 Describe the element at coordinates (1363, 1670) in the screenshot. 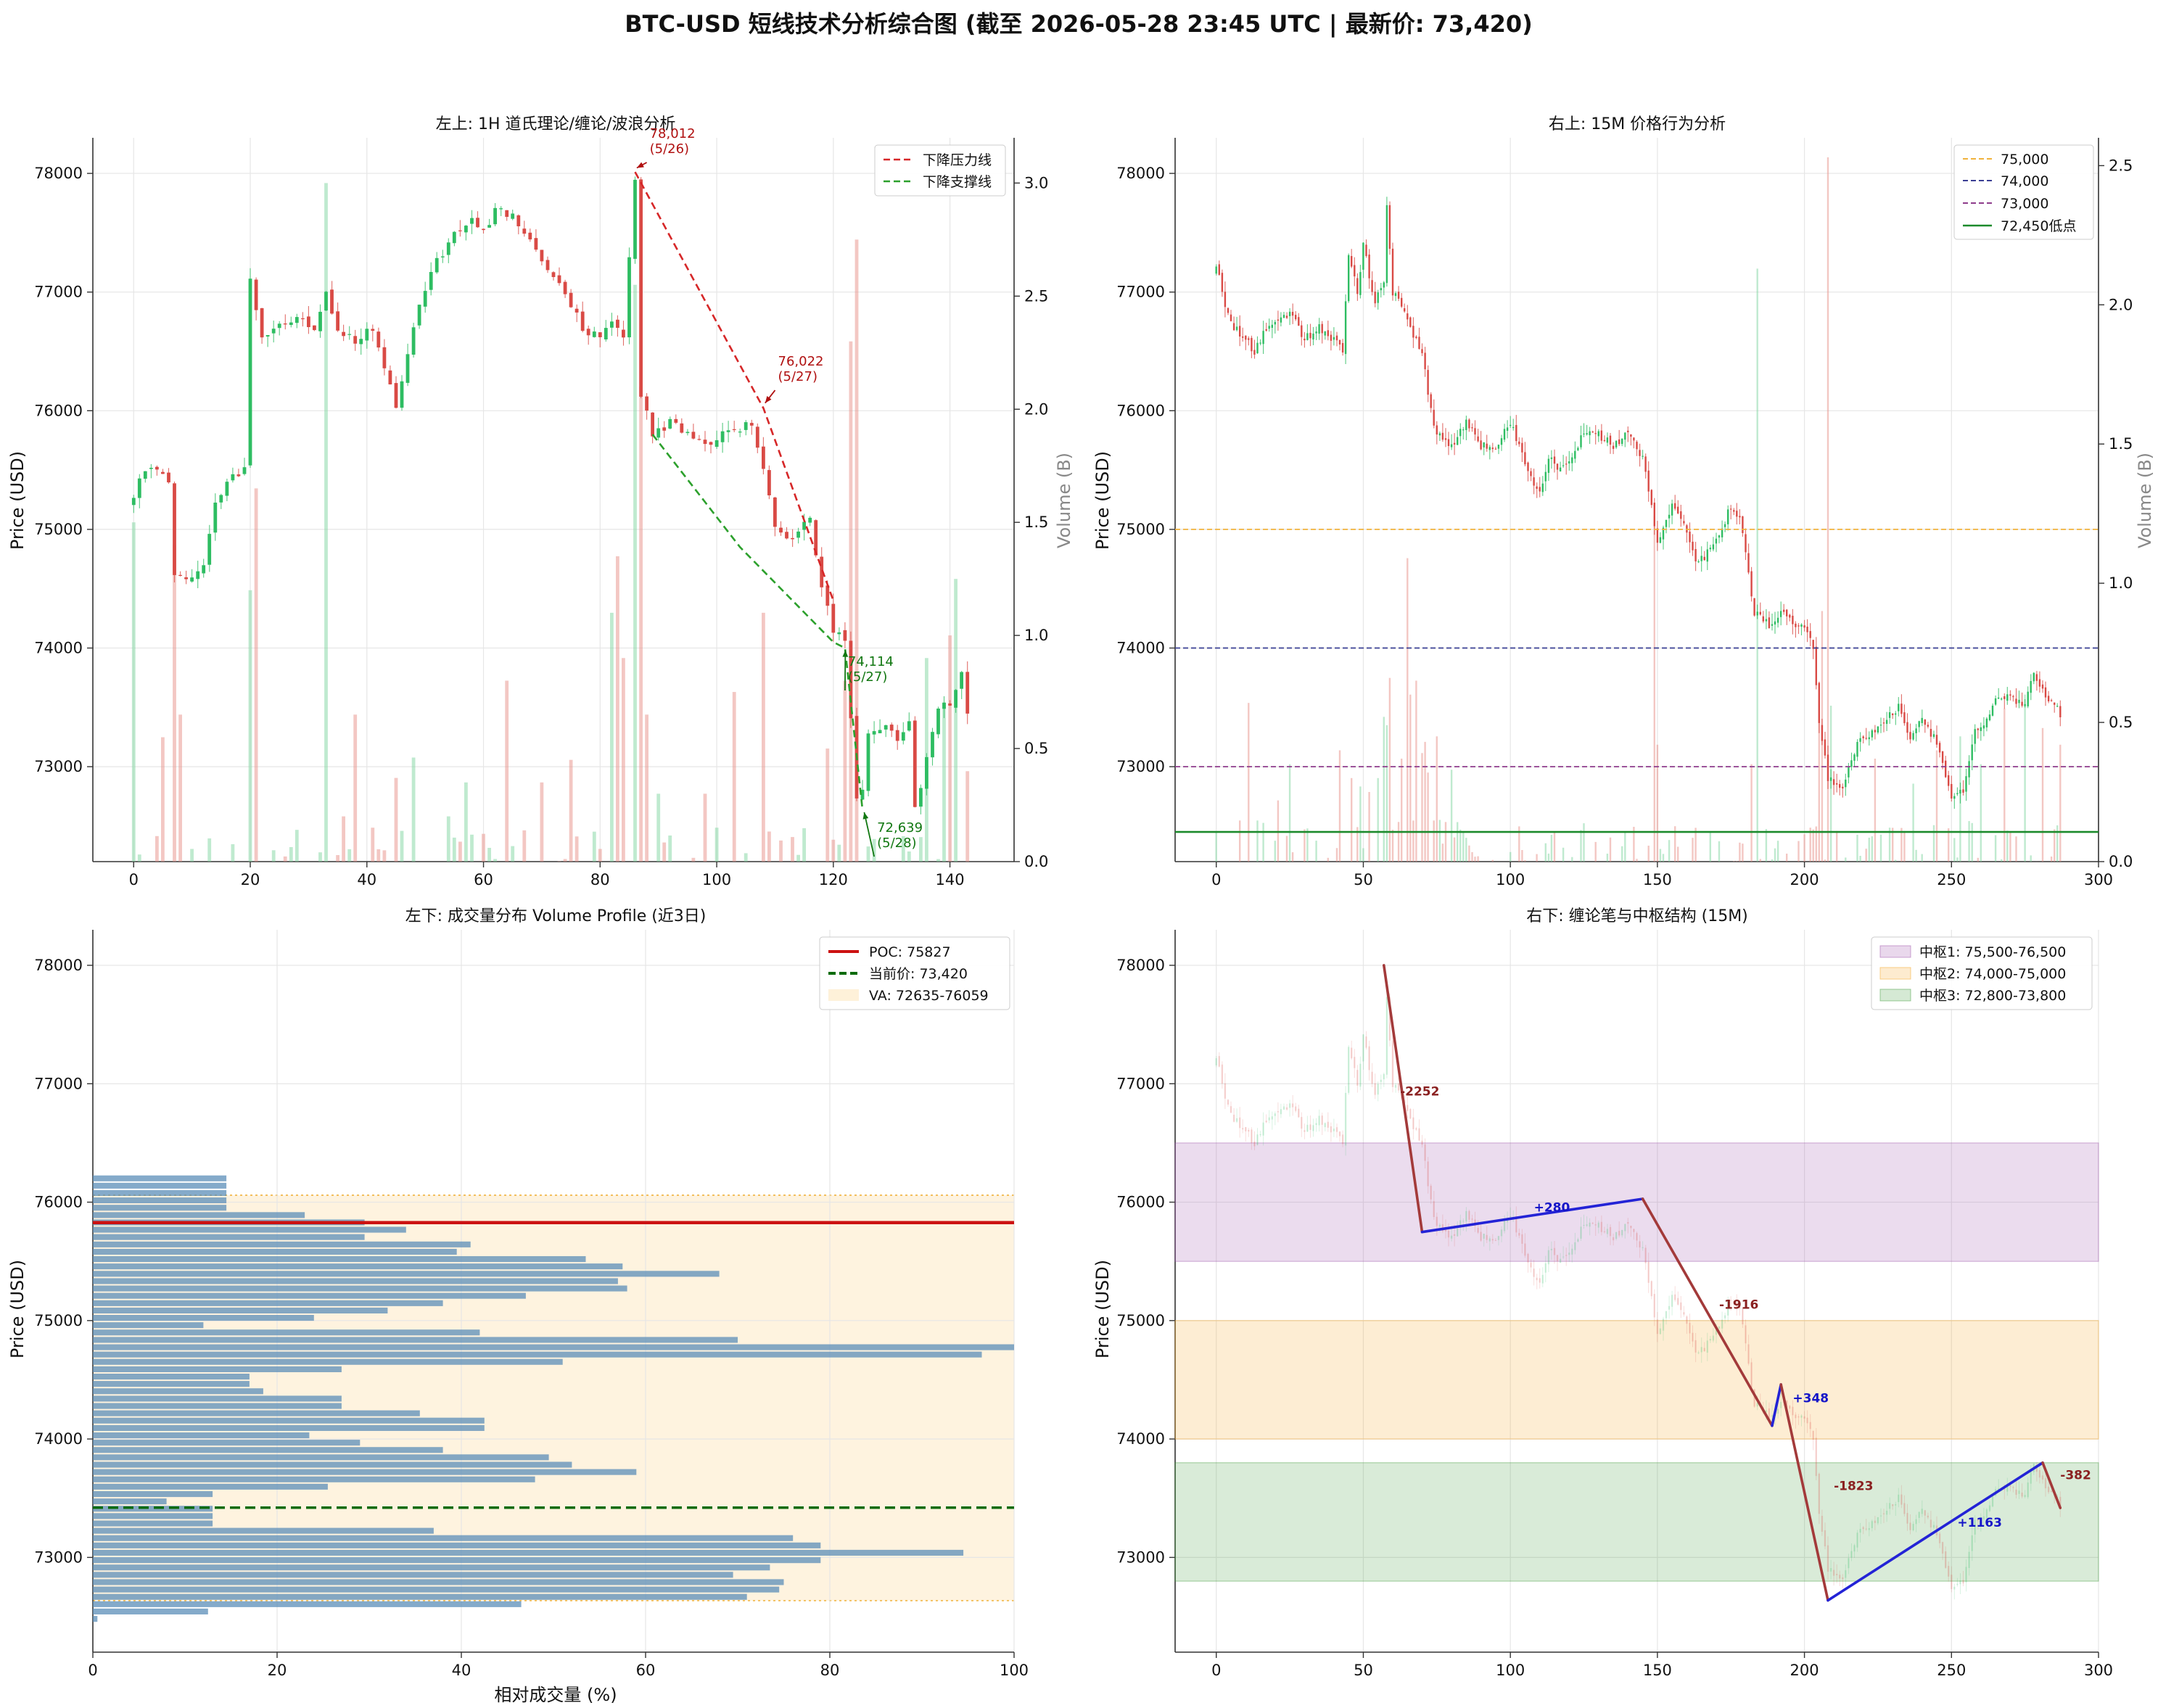

I see `x-tick-label: 50` at that location.